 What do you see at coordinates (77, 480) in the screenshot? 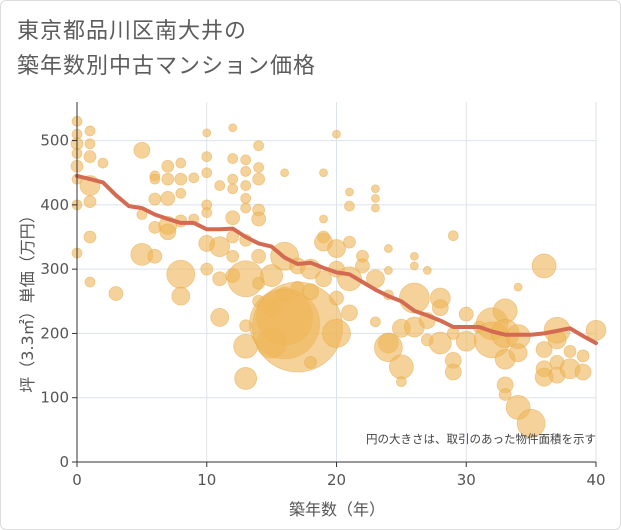
I see `x-tick-label: 0` at bounding box center [77, 480].